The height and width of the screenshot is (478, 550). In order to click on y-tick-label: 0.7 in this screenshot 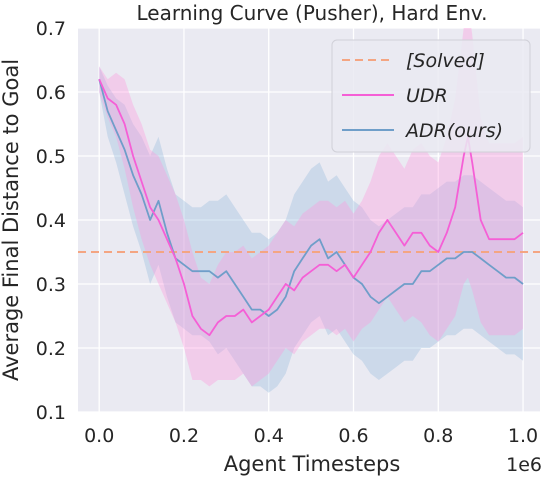, I will do `click(51, 29)`.